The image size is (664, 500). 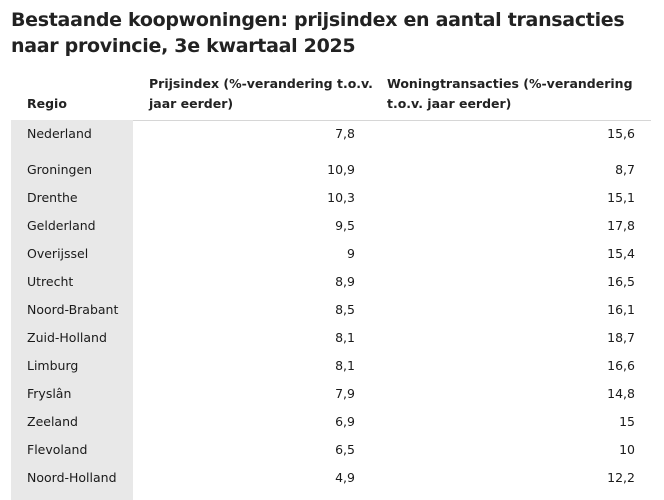 What do you see at coordinates (627, 421) in the screenshot?
I see `cell-transactions: 15` at bounding box center [627, 421].